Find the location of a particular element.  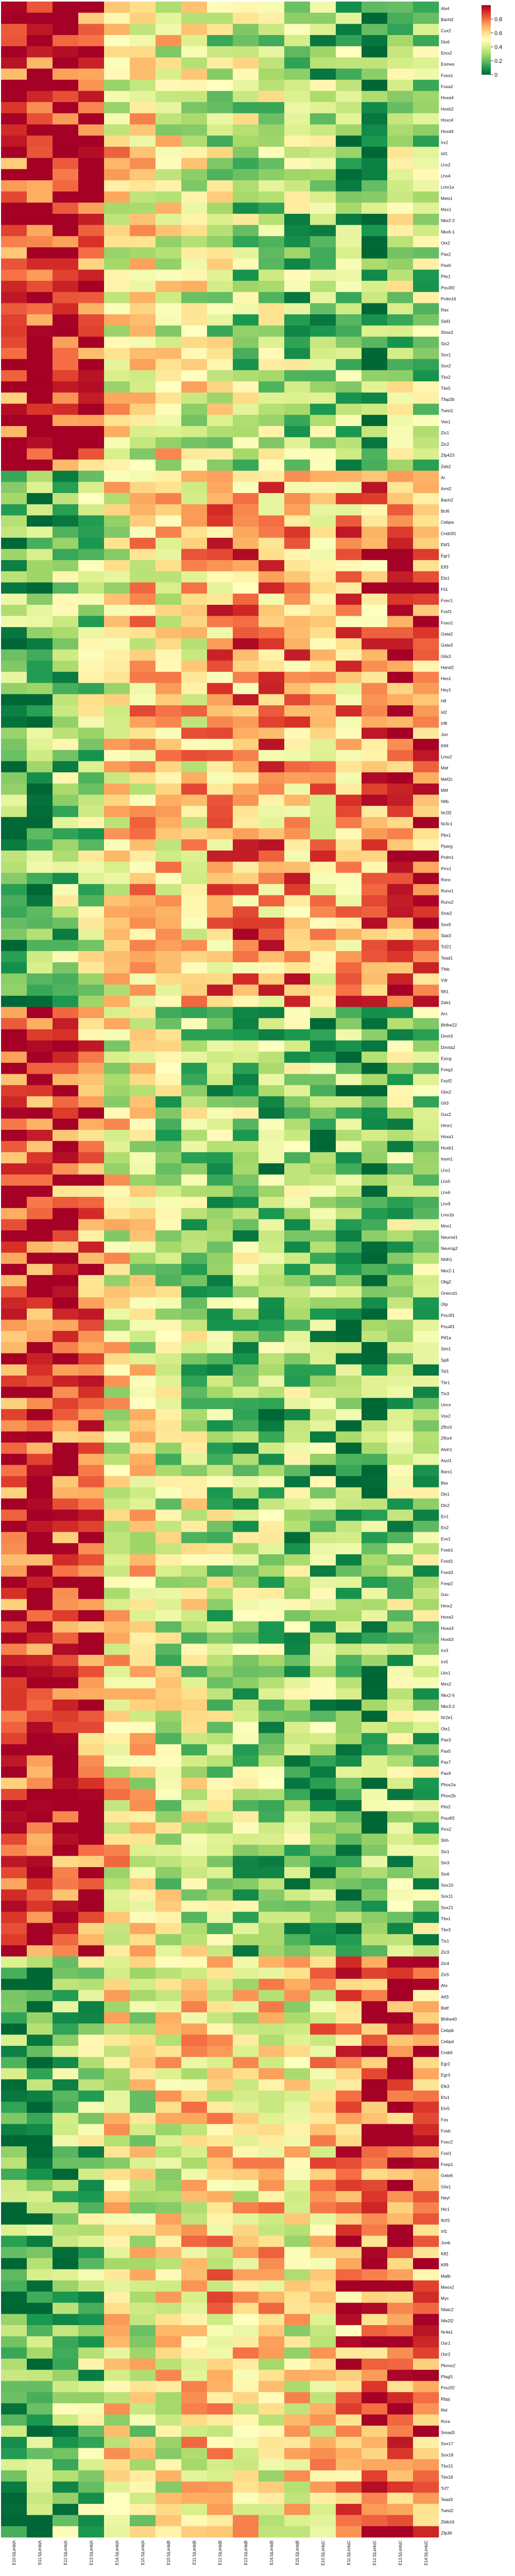

row-label: Eomes is located at coordinates (447, 64).